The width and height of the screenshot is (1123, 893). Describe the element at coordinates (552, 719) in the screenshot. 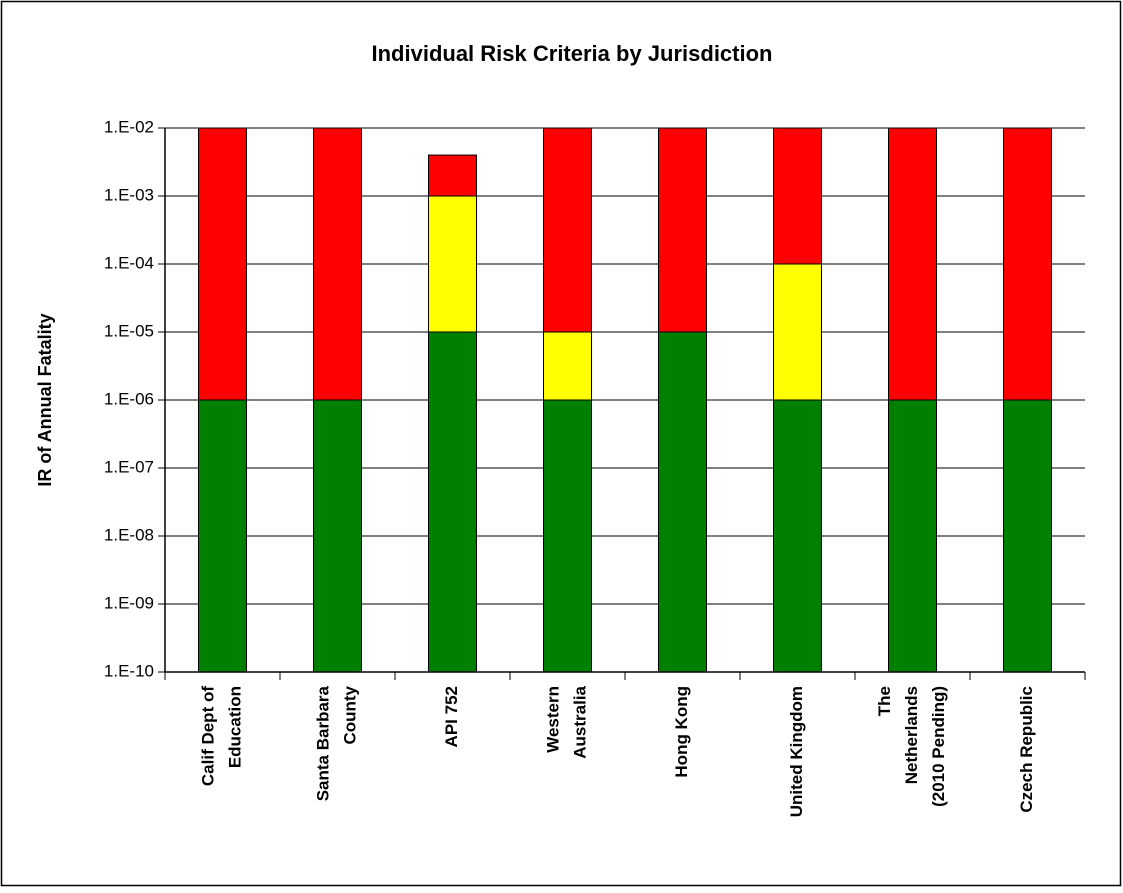

I see `x-tick-label: Western` at that location.